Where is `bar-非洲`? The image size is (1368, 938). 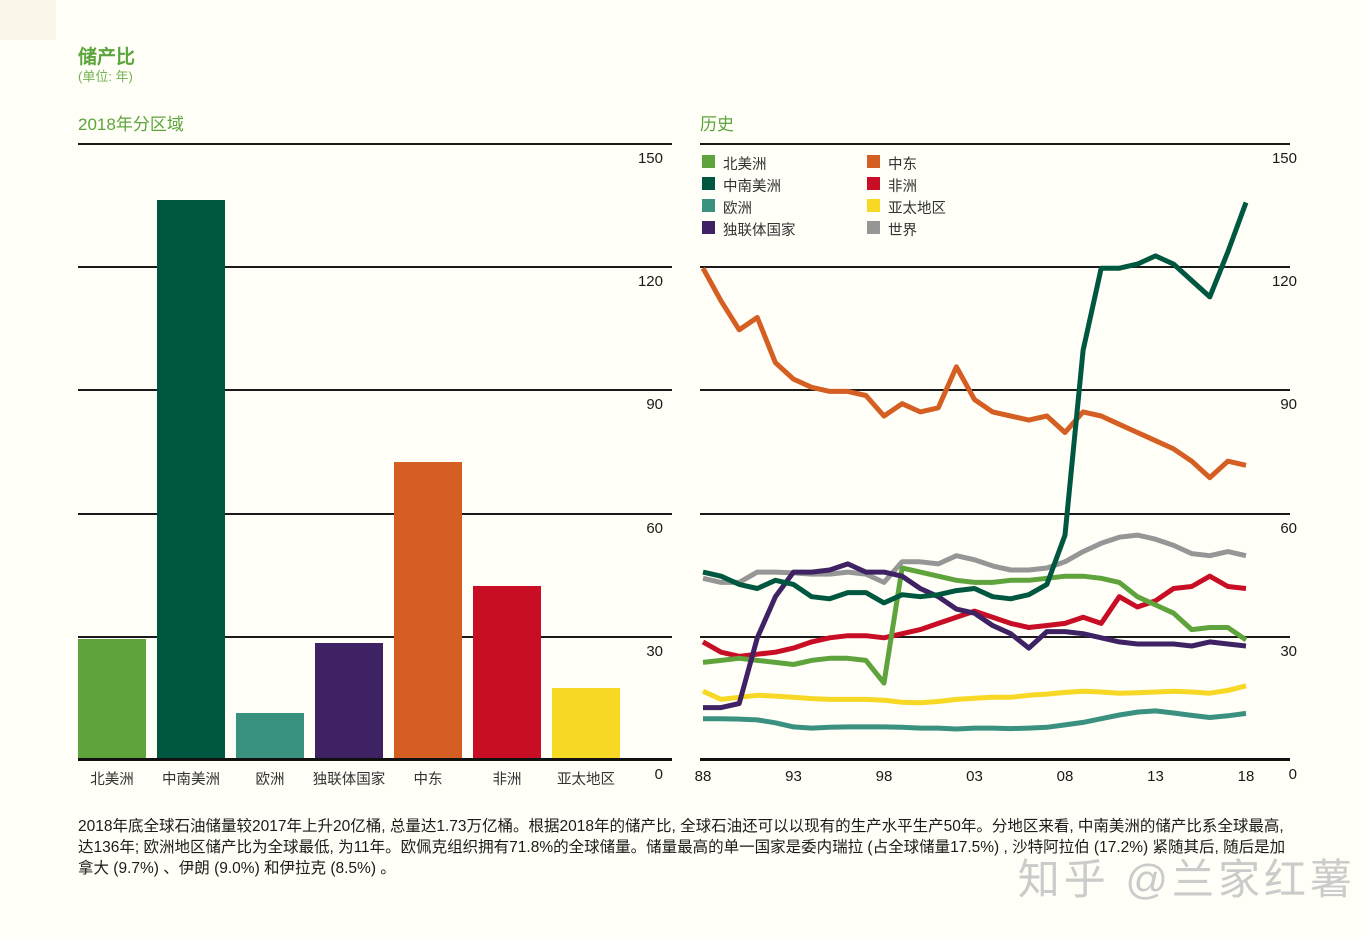
bar-非洲 is located at coordinates (507, 671).